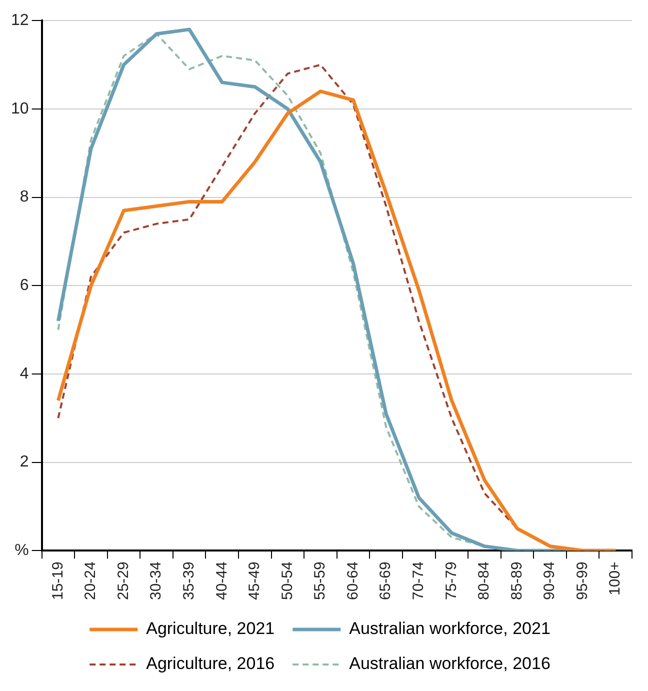 Image resolution: width=648 pixels, height=691 pixels. I want to click on y-tick-label: 4, so click(24, 373).